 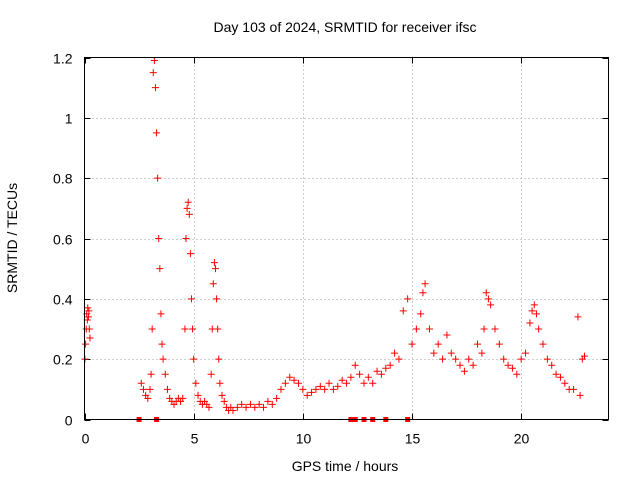 I want to click on y-tick-label: 1, so click(x=69, y=119).